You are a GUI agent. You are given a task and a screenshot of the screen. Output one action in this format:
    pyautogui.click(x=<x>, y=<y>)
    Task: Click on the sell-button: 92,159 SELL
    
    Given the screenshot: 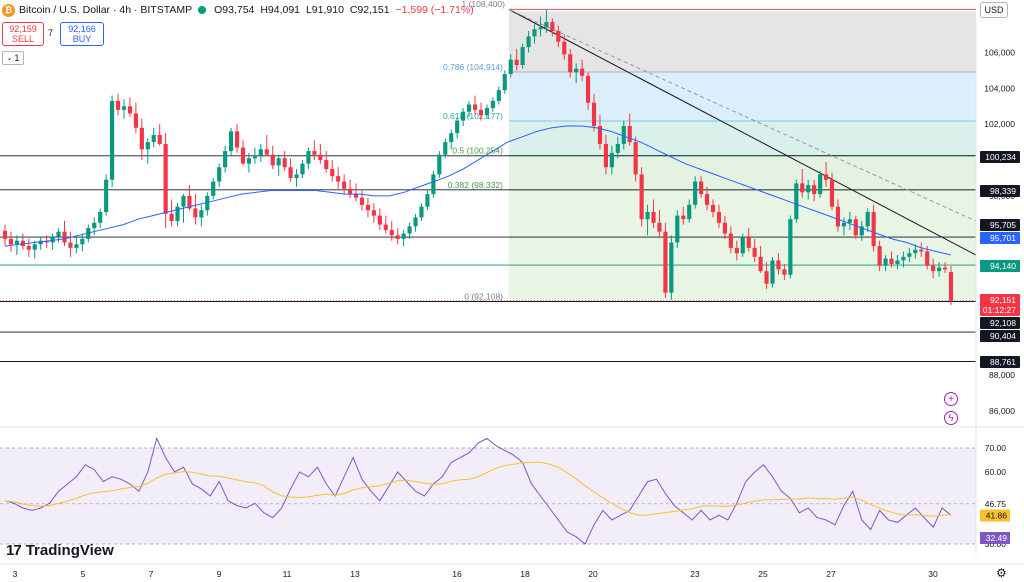 What is the action you would take?
    pyautogui.click(x=23, y=34)
    